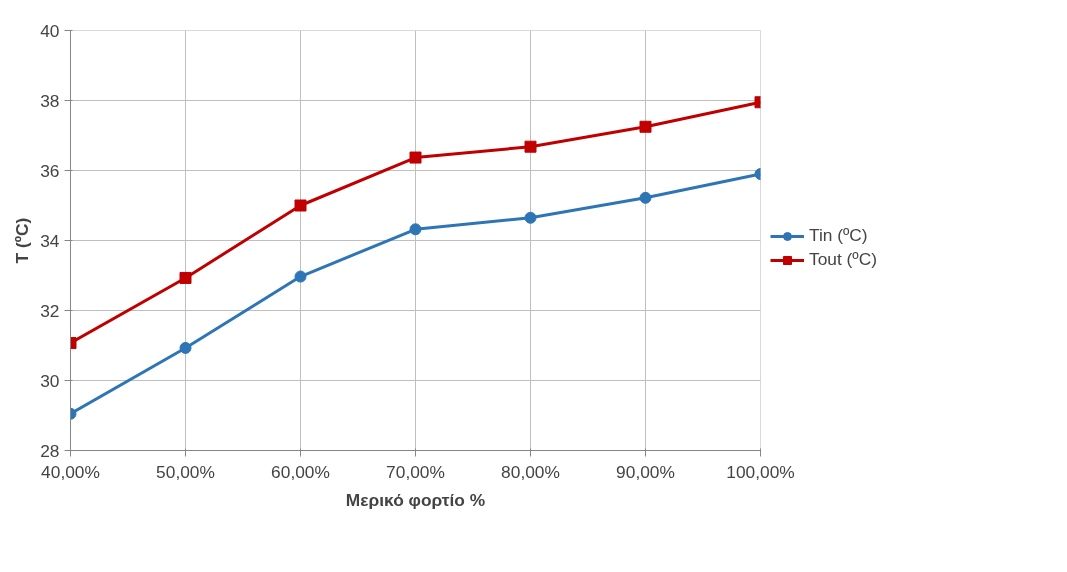 Image resolution: width=1067 pixels, height=572 pixels. I want to click on y-tick-label: 28, so click(50, 450).